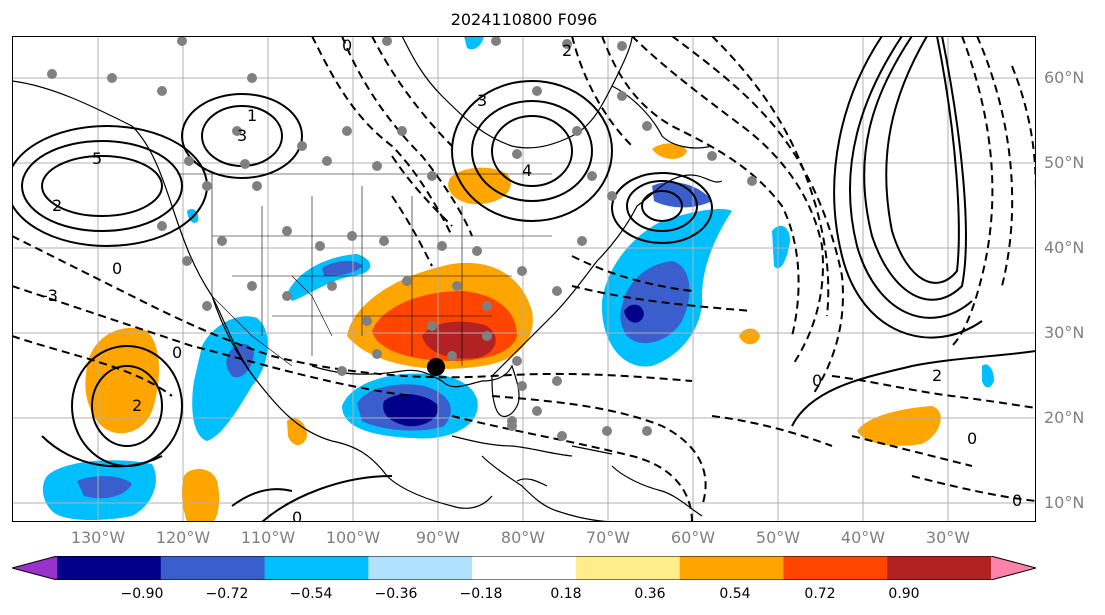 This screenshot has width=1105, height=615. Describe the element at coordinates (104, 487) in the screenshot. I see `shade-blue-sw` at that location.